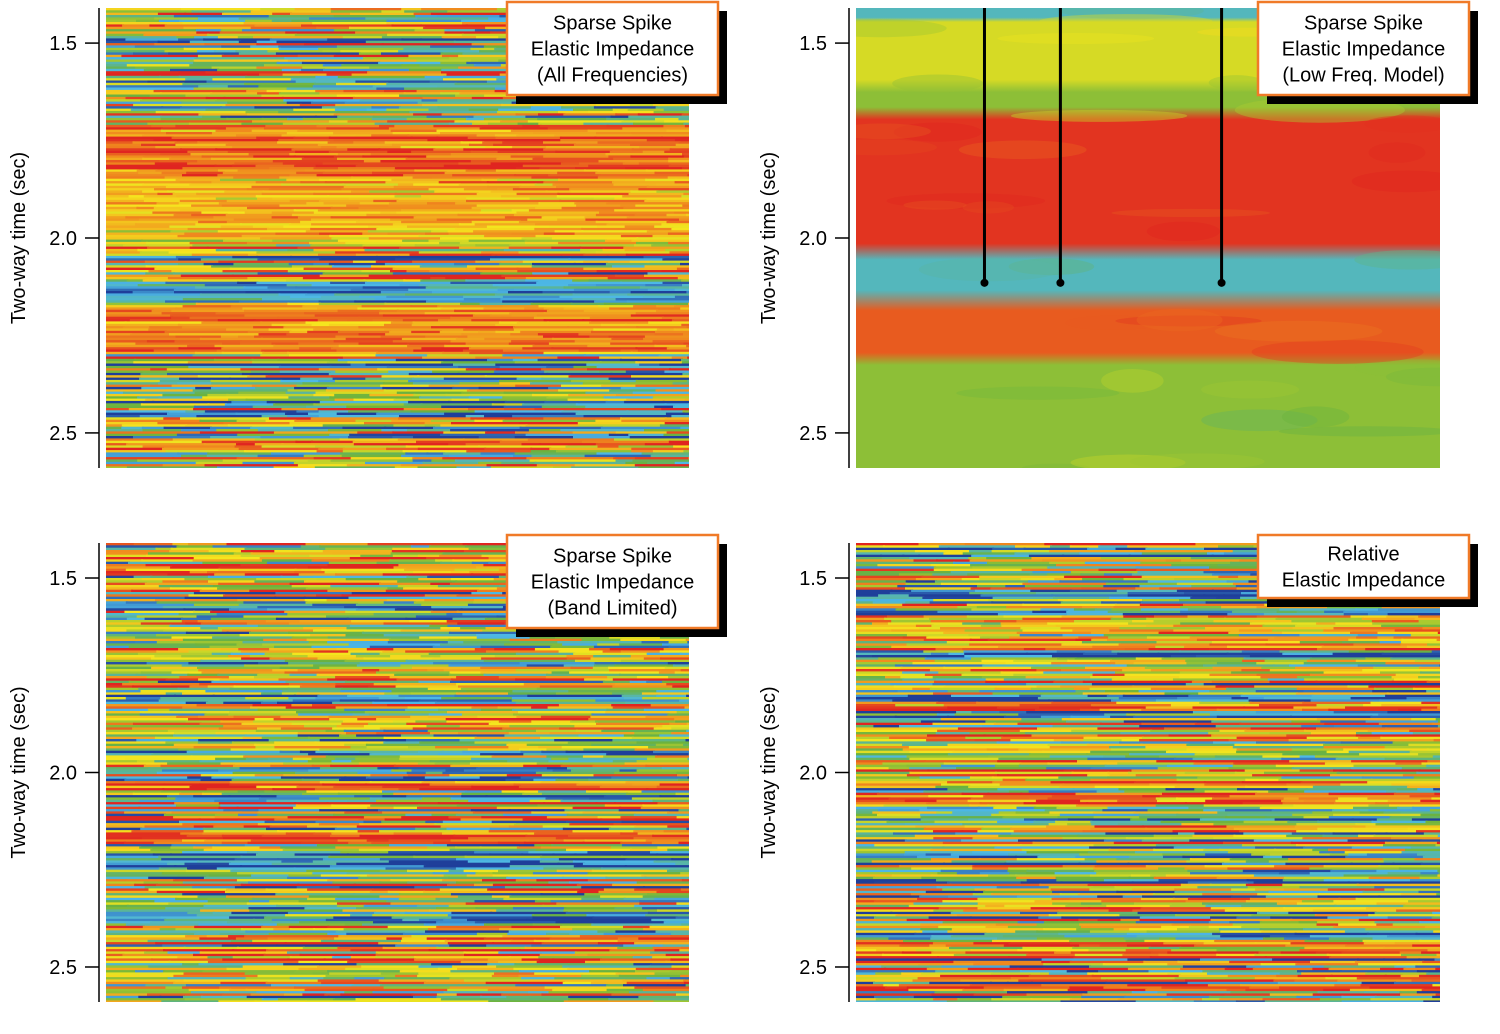  I want to click on y-tick-label: 1.5, so click(63, 579).